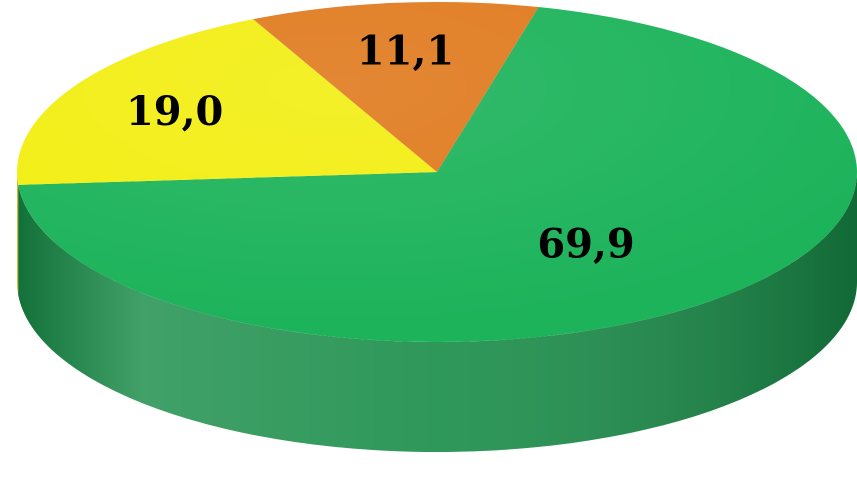 This screenshot has height=490, width=857. Describe the element at coordinates (174, 111) in the screenshot. I see `pie-label-1: 19,0` at that location.